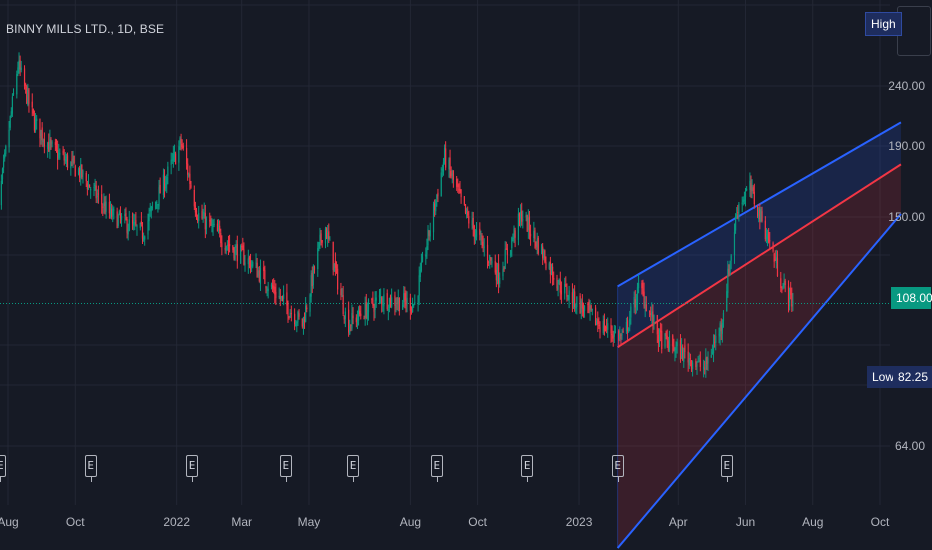  What do you see at coordinates (906, 146) in the screenshot?
I see `y-tick-label: 190.00` at bounding box center [906, 146].